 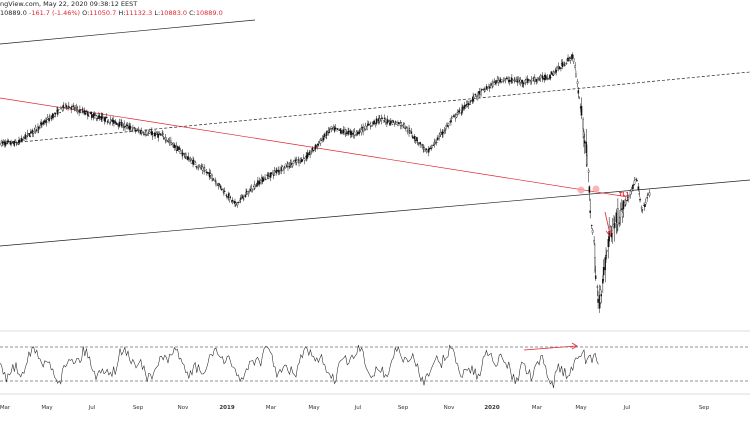 I want to click on down-arrow, so click(x=607, y=223).